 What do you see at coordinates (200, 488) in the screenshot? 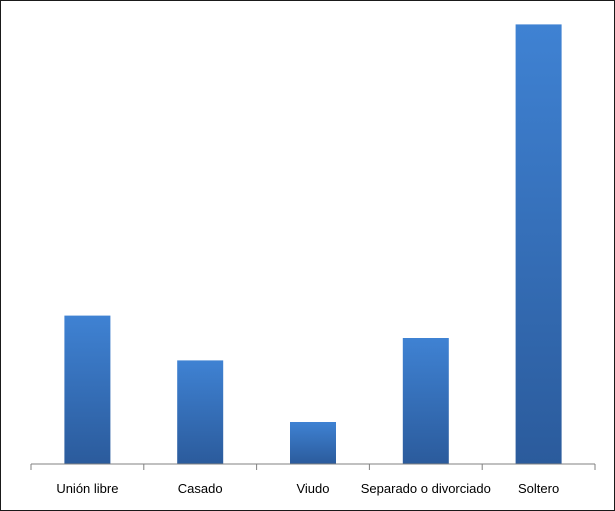
I see `x-tick-label-1: Casado` at bounding box center [200, 488].